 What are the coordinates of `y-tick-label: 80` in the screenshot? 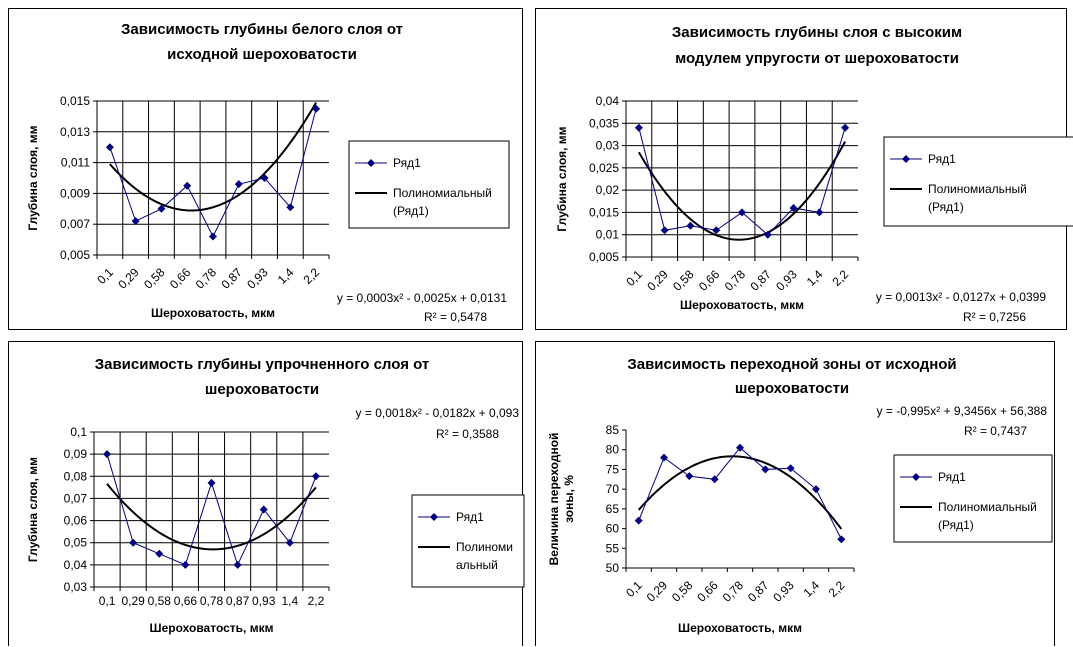 It's located at (613, 450).